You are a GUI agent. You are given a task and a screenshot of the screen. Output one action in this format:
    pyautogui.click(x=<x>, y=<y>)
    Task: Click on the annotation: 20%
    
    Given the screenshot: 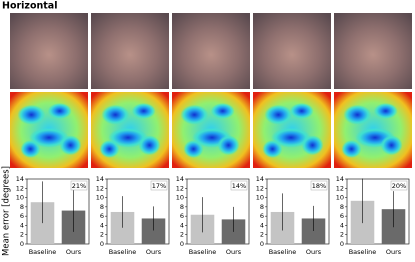 What is the action you would take?
    pyautogui.click(x=399, y=186)
    